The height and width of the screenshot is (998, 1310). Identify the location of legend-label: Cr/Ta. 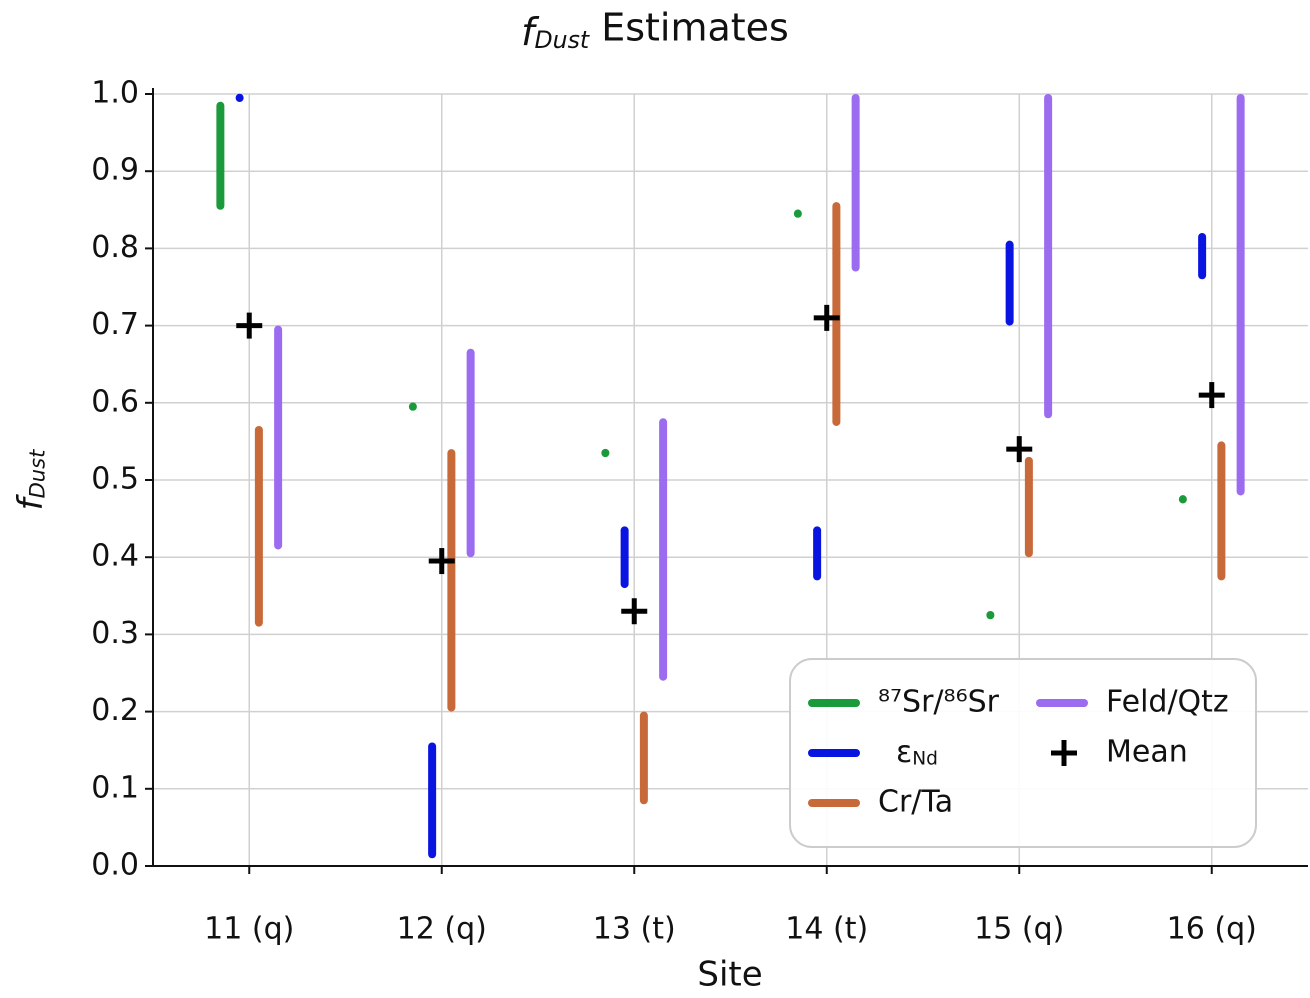
(915, 802).